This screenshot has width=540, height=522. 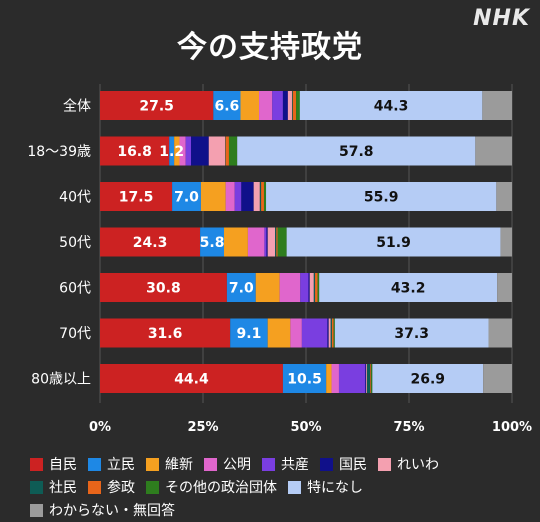 What do you see at coordinates (411, 334) in the screenshot?
I see `data-label: 37.3` at bounding box center [411, 334].